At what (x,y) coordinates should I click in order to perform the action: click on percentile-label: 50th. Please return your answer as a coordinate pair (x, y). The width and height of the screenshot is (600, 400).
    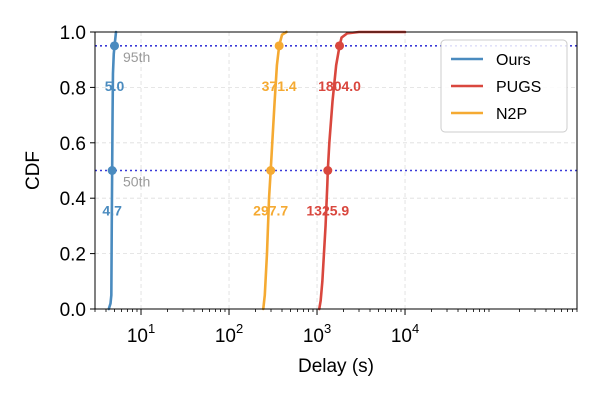
    Looking at the image, I should click on (136, 182).